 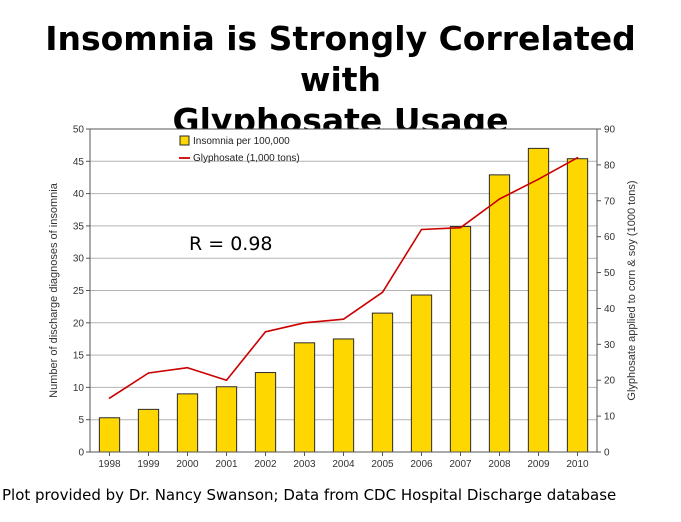 What do you see at coordinates (148, 373) in the screenshot?
I see `glyphosate-point-1999` at bounding box center [148, 373].